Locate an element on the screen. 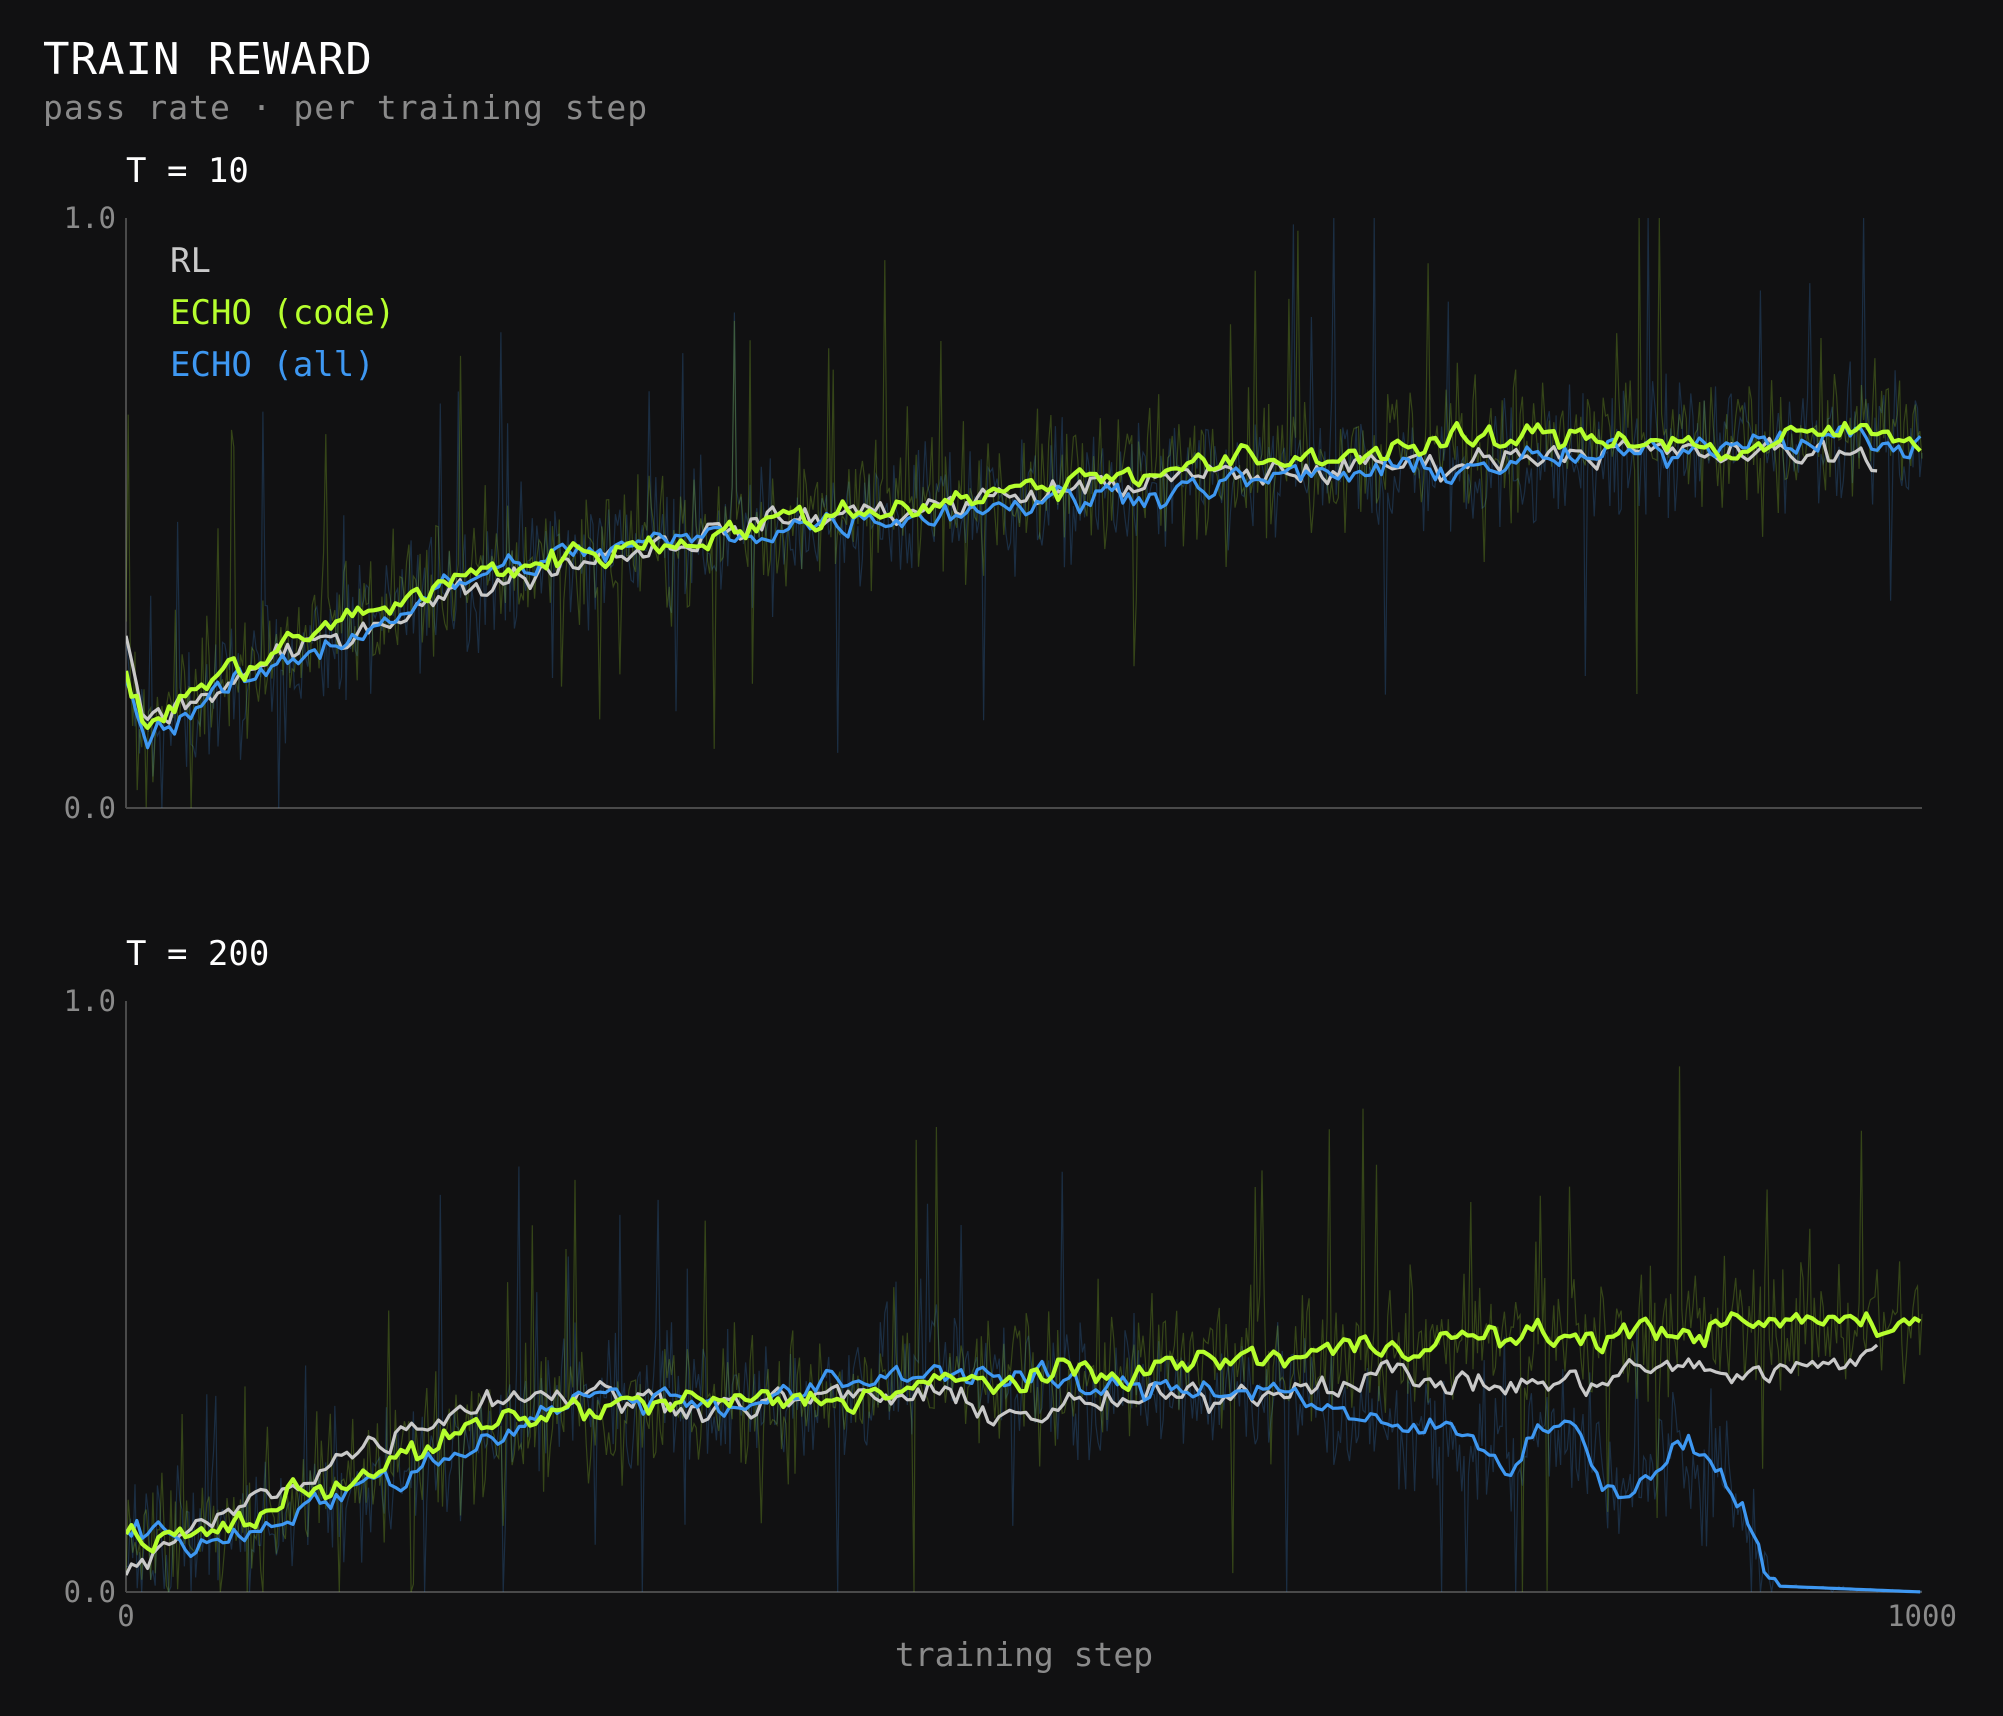  x-axis-label: training step is located at coordinates (1024, 1654).